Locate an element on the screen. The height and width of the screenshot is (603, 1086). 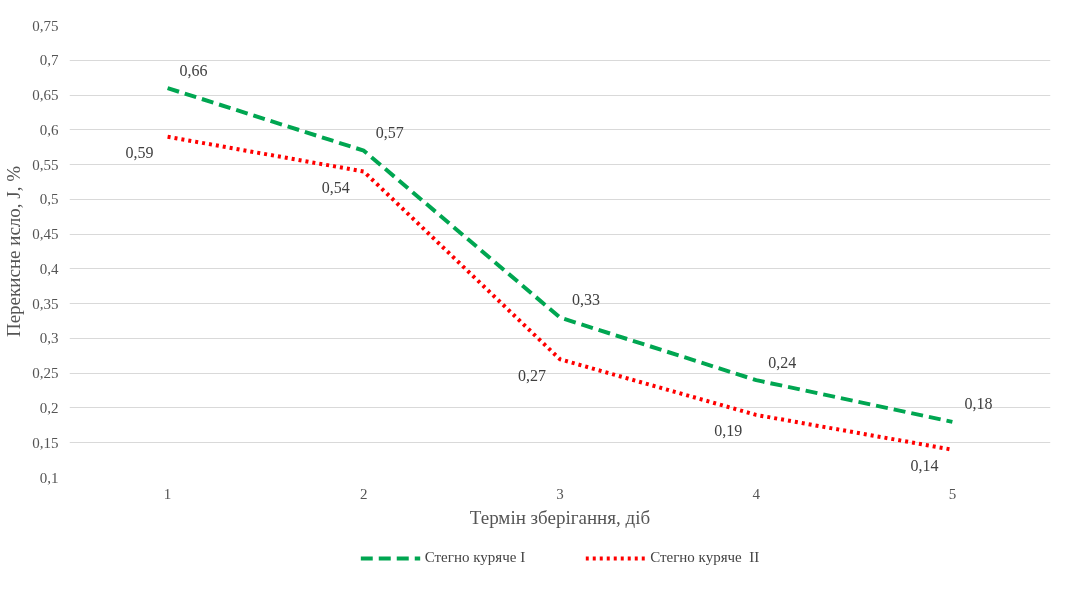
data-label: 0,59 is located at coordinates (139, 153).